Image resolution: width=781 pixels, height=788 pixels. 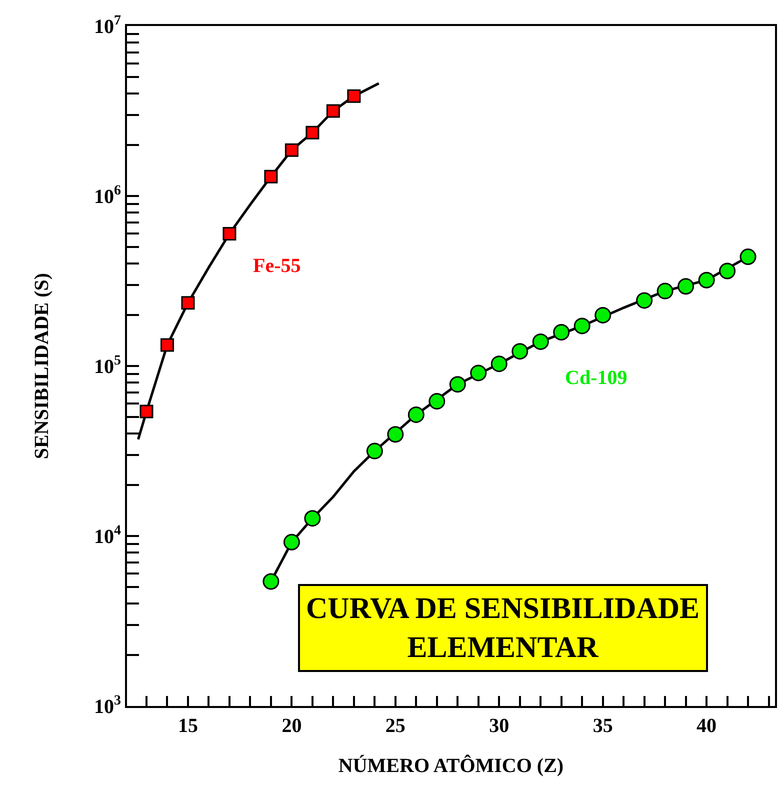 What do you see at coordinates (42, 366) in the screenshot?
I see `y-axis-title: SENSIBILIDADE (S)` at bounding box center [42, 366].